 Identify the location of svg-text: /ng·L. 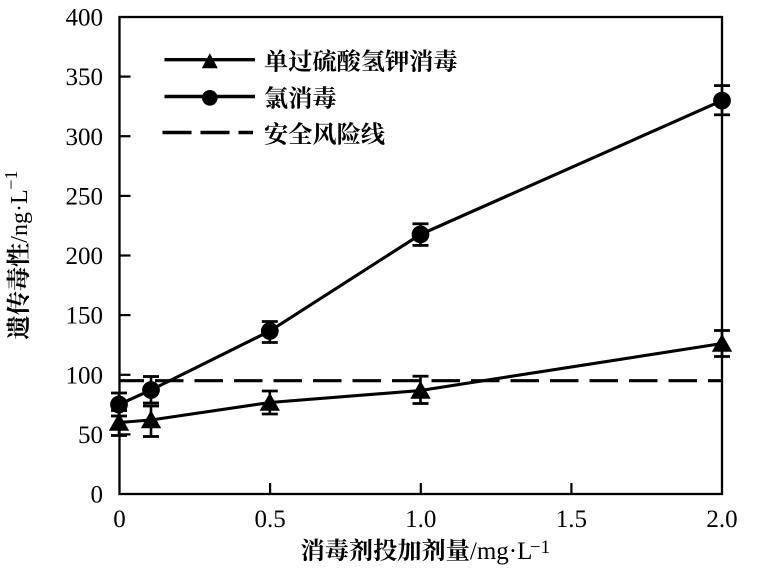
(20, 215).